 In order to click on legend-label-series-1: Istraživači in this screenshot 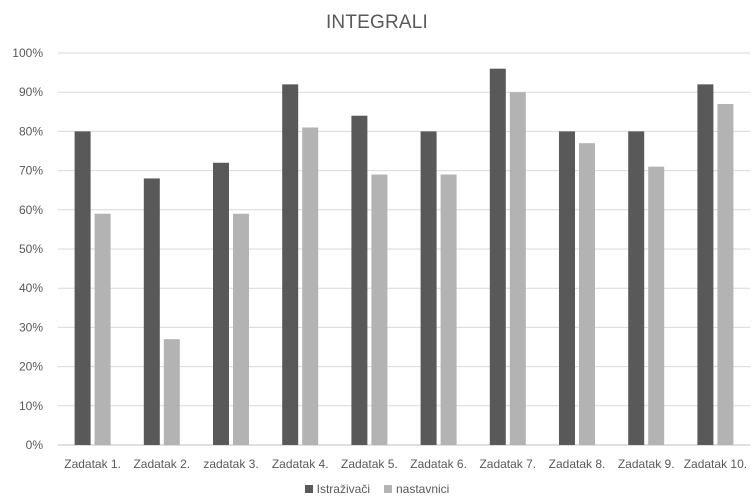, I will do `click(343, 489)`.